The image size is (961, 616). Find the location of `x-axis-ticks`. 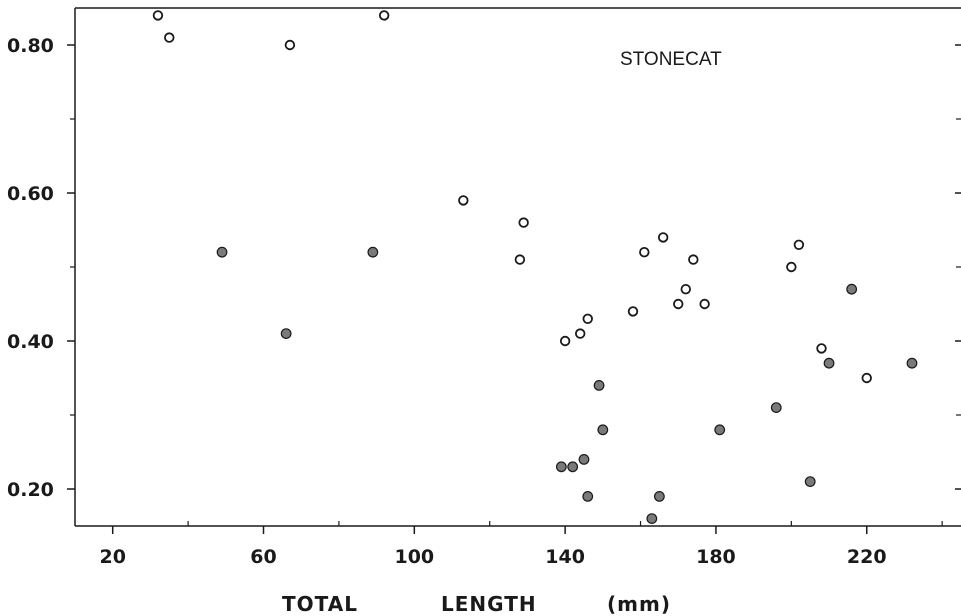

x-axis-ticks is located at coordinates (527, 527).